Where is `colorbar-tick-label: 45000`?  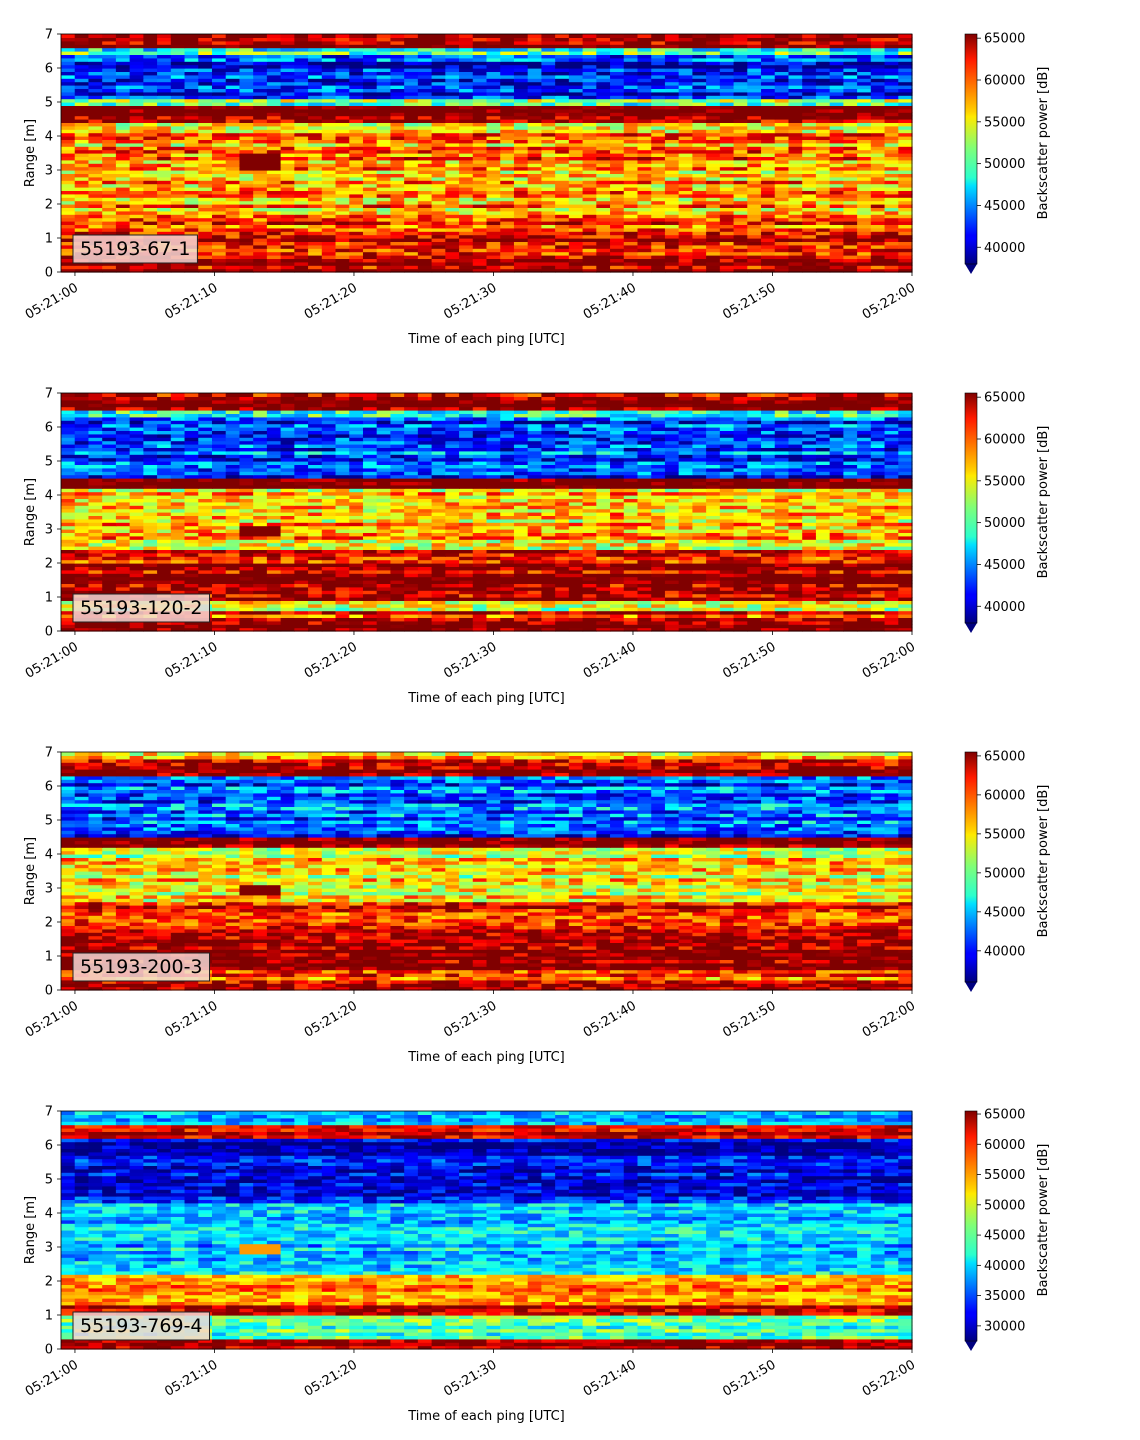
colorbar-tick-label: 45000 is located at coordinates (1004, 206).